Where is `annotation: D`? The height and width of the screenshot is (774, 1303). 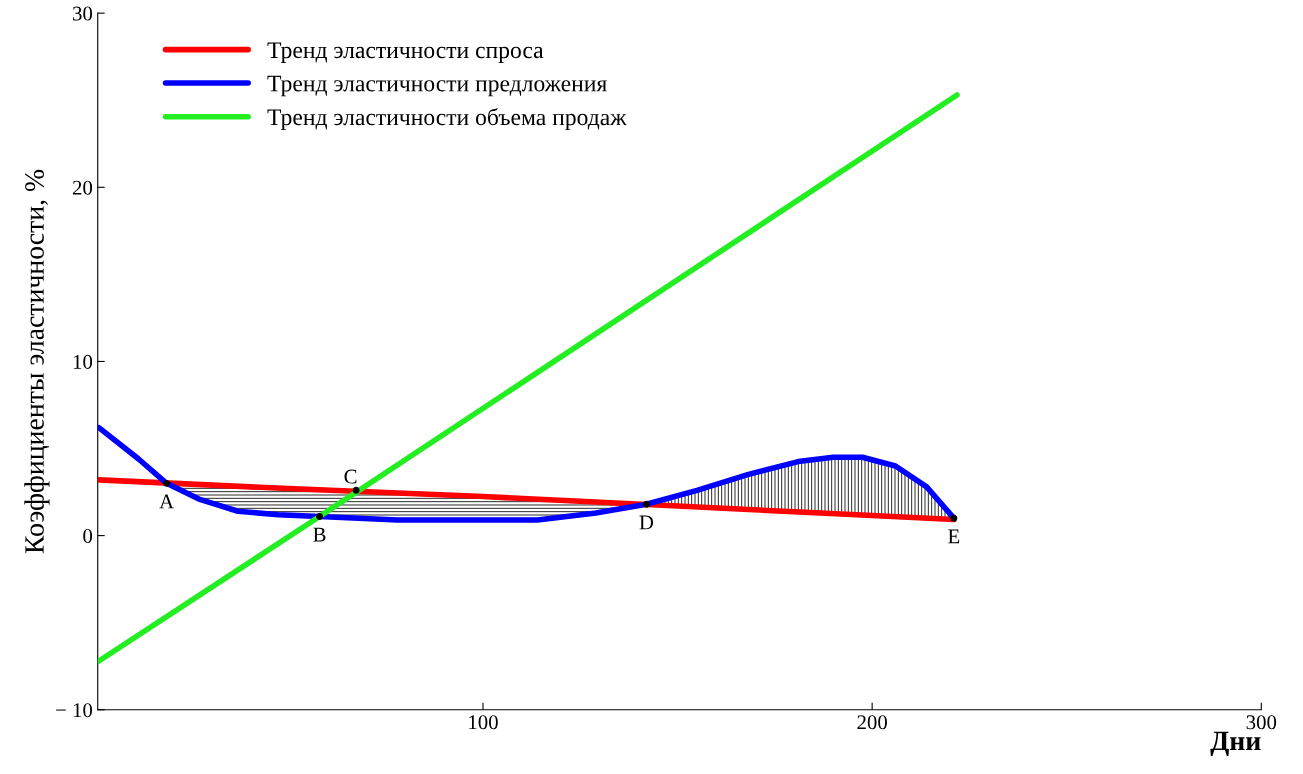
annotation: D is located at coordinates (646, 522).